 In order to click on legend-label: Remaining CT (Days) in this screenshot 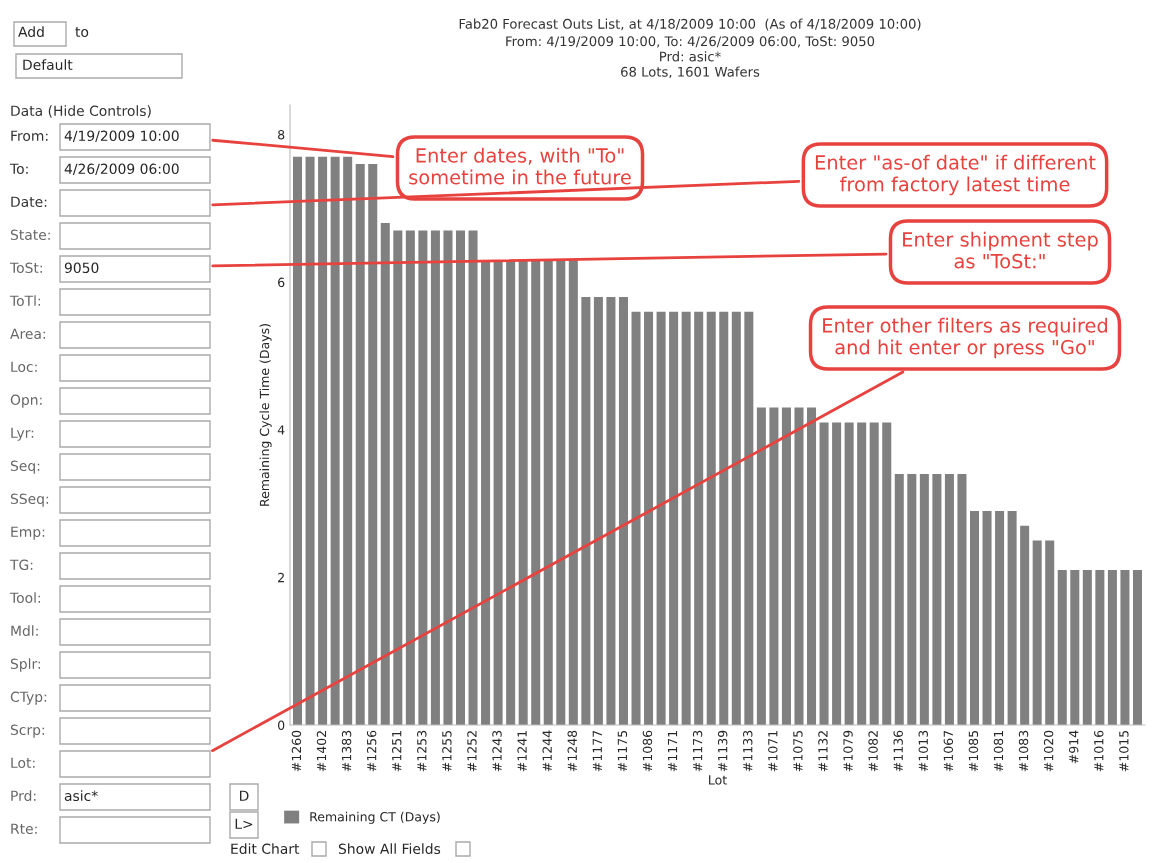, I will do `click(375, 817)`.